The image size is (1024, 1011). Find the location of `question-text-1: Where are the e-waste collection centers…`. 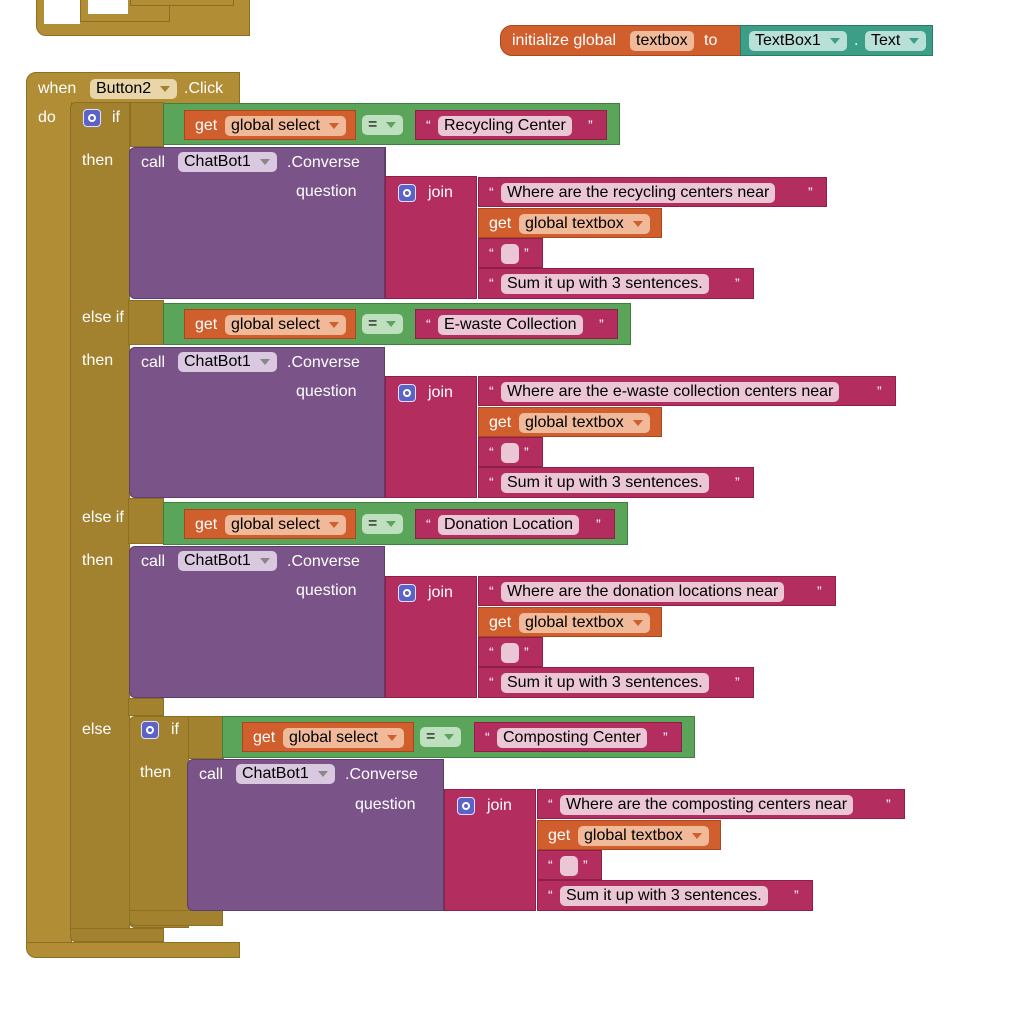

question-text-1: Where are the e-waste collection centers… is located at coordinates (670, 392).